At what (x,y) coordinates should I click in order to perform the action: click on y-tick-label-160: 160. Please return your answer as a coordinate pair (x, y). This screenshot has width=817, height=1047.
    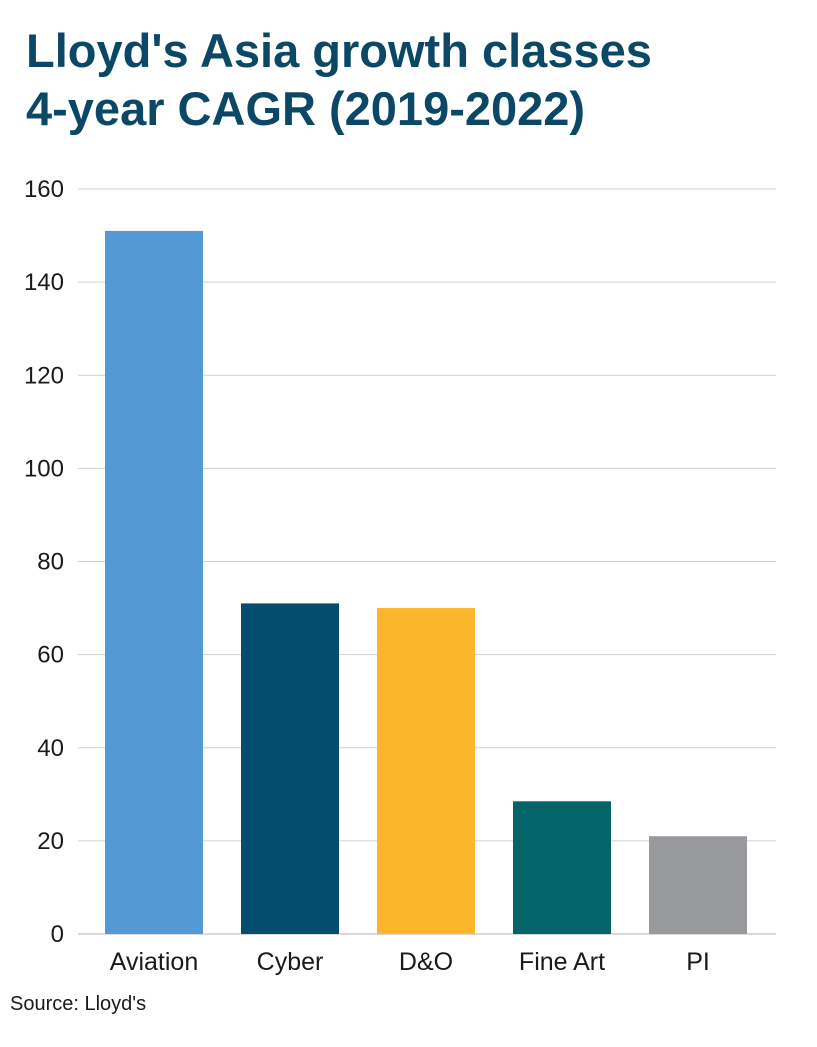
    Looking at the image, I should click on (44, 189).